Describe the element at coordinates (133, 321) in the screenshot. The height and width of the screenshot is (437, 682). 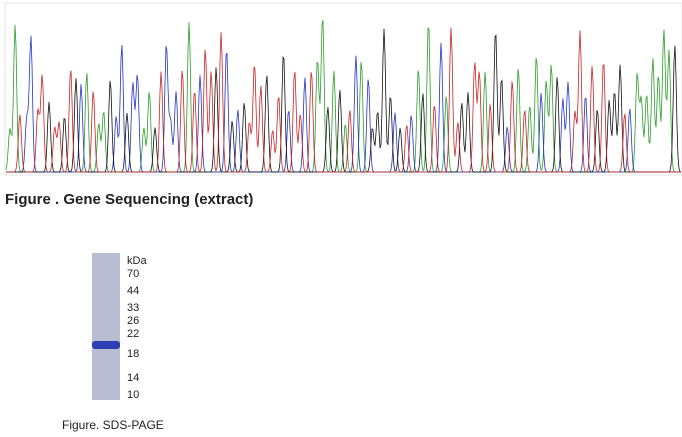
I see `marker-label: 26` at that location.